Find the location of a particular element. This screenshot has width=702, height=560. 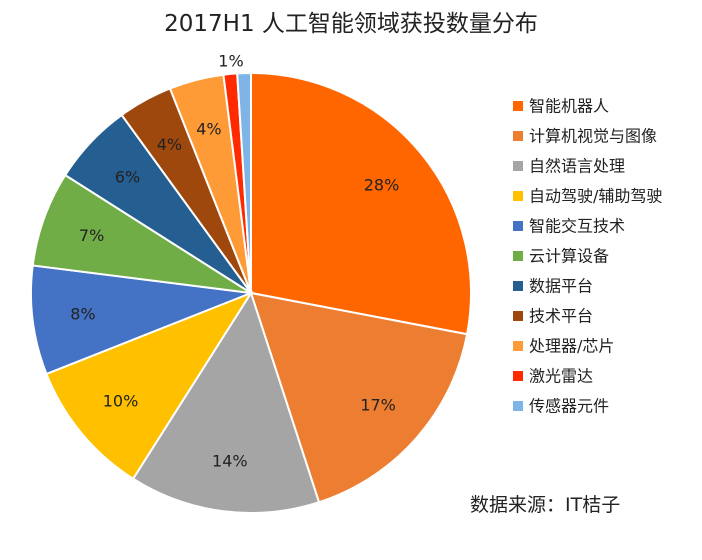

slice-label: 10% is located at coordinates (121, 401).